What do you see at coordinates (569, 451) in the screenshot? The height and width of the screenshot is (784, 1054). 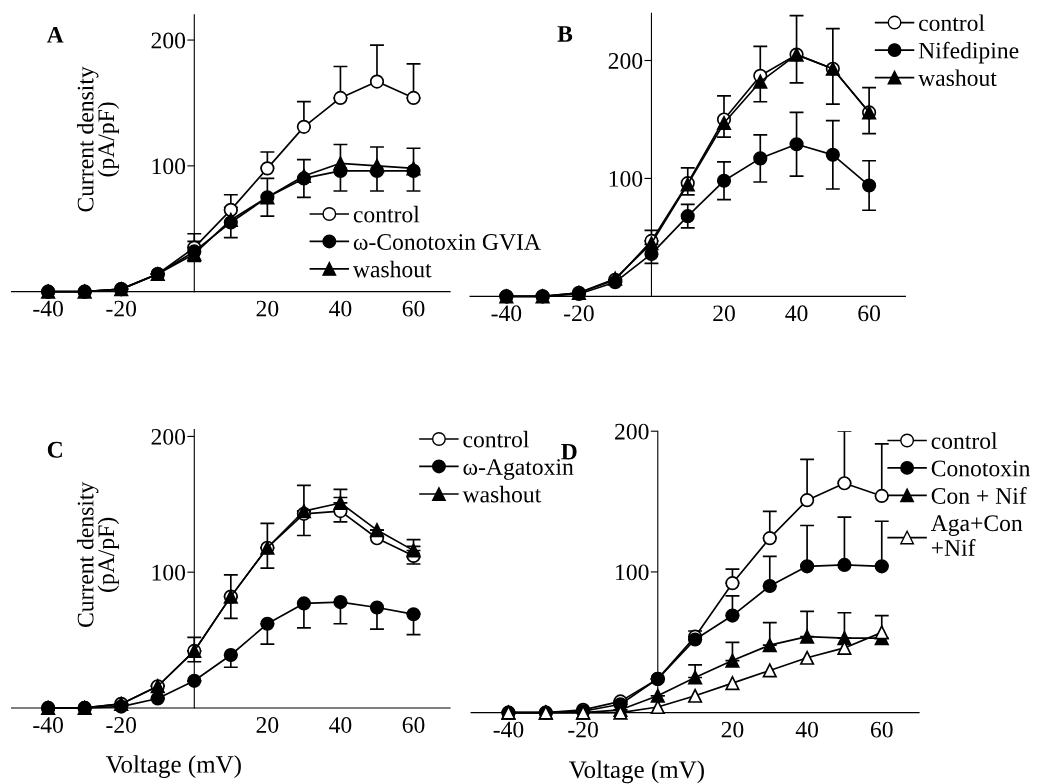 I see `chart-title: D` at bounding box center [569, 451].